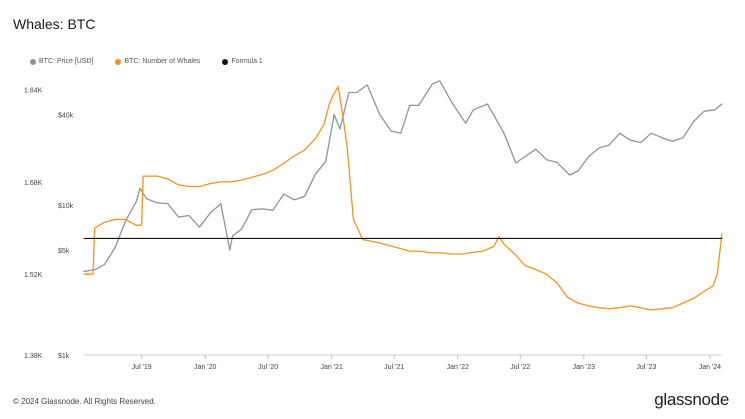  I want to click on legend-dot-price, so click(33, 61).